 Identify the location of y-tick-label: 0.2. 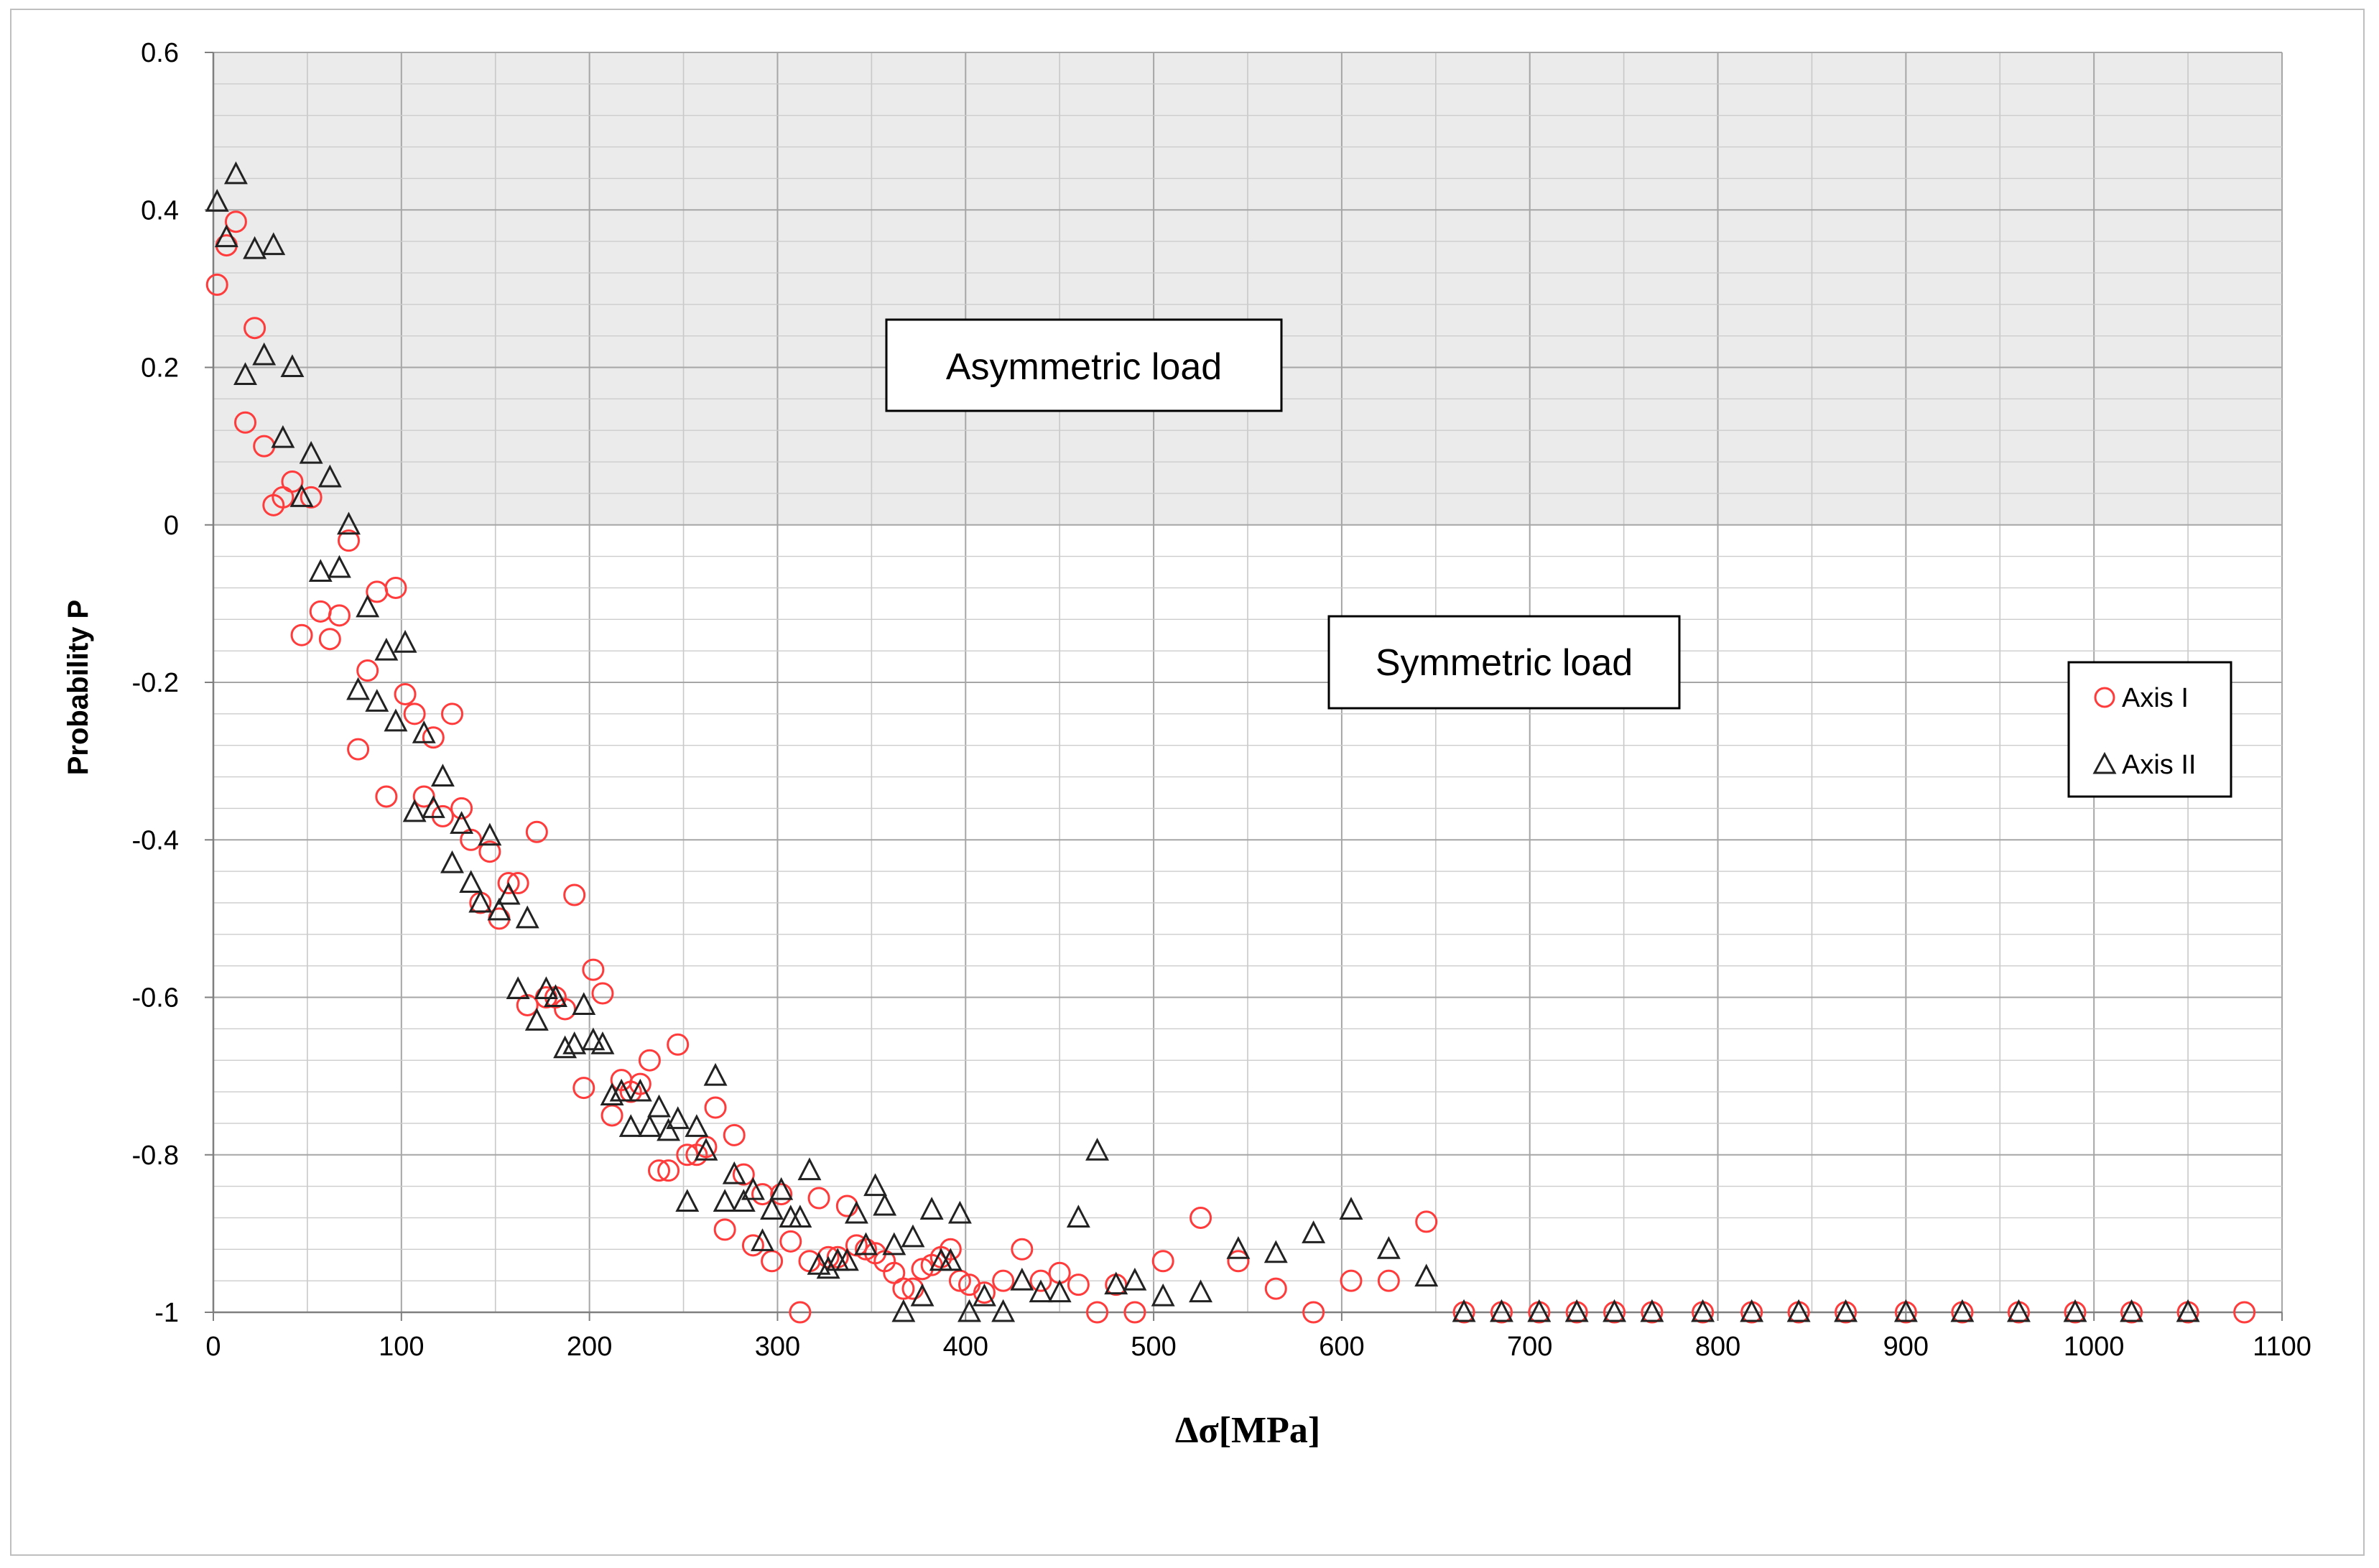
(160, 369).